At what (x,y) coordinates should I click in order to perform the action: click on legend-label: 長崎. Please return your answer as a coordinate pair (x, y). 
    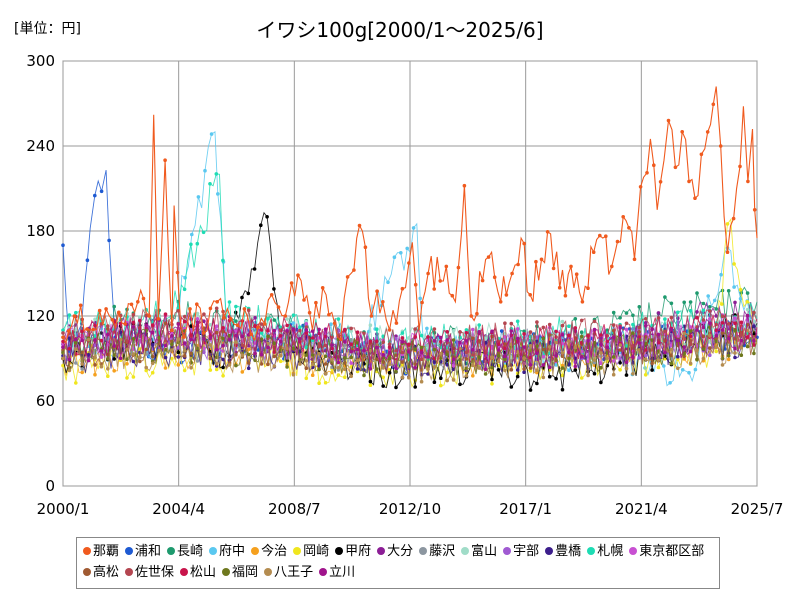
    Looking at the image, I should click on (190, 551).